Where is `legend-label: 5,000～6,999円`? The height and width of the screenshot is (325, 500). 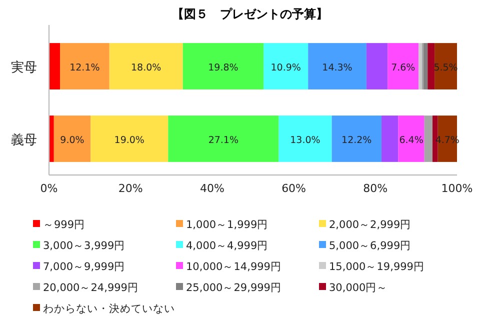
legend-label: 5,000～6,999円 is located at coordinates (370, 246).